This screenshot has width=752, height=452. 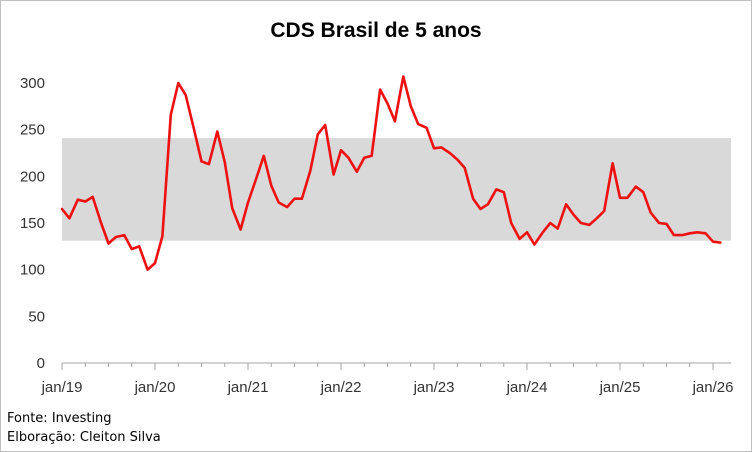 I want to click on y-tick-label: 150, so click(x=32, y=223).